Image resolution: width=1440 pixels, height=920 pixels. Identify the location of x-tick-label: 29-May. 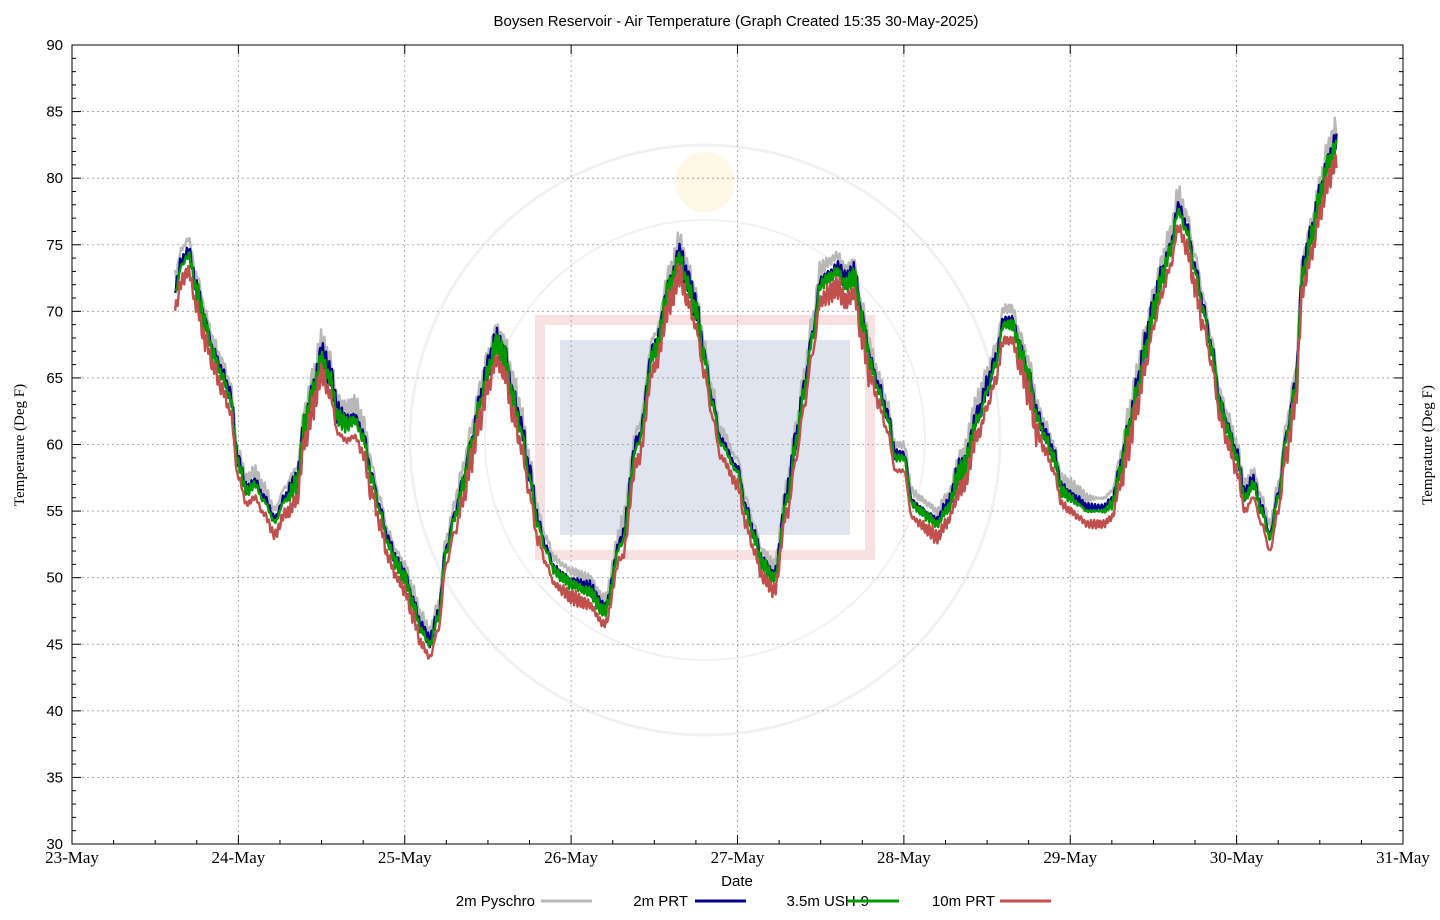
(1070, 857).